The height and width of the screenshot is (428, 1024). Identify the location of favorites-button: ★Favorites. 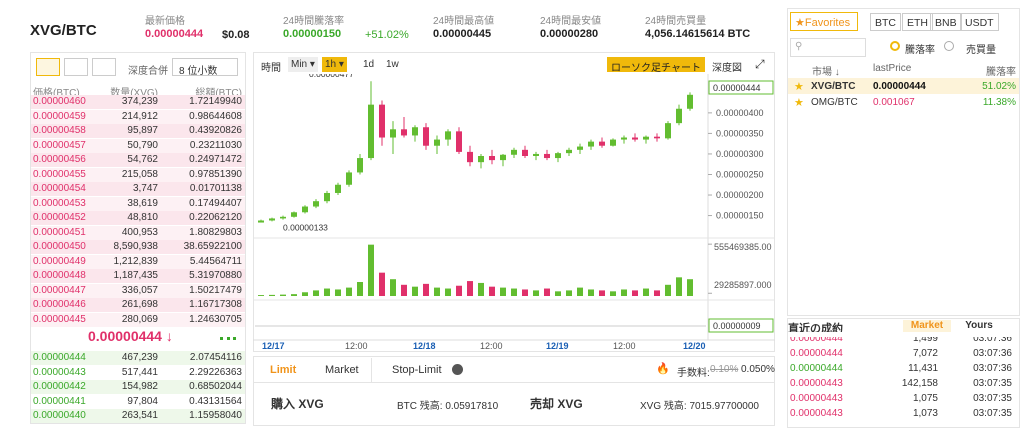
(824, 21).